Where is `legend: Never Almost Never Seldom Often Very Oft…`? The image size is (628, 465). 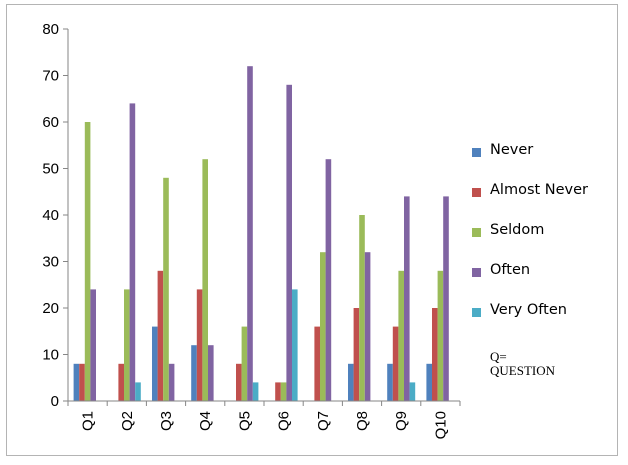
legend: Never Almost Never Seldom Often Very Oft… is located at coordinates (547, 242).